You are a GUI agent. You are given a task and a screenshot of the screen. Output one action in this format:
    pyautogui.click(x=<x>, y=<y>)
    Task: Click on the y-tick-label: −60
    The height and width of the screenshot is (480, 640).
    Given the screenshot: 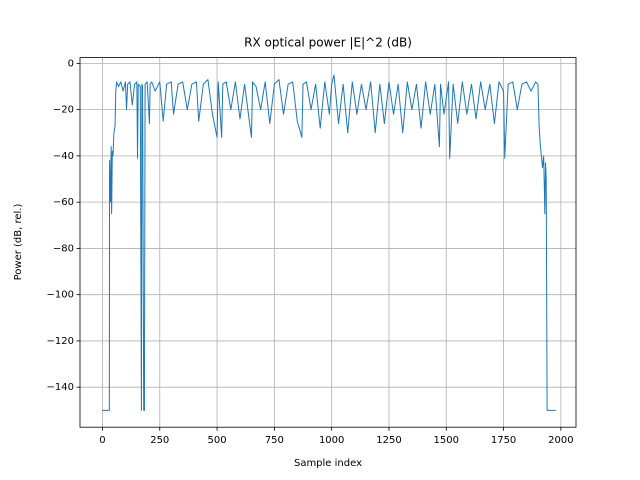 What is the action you would take?
    pyautogui.click(x=63, y=202)
    